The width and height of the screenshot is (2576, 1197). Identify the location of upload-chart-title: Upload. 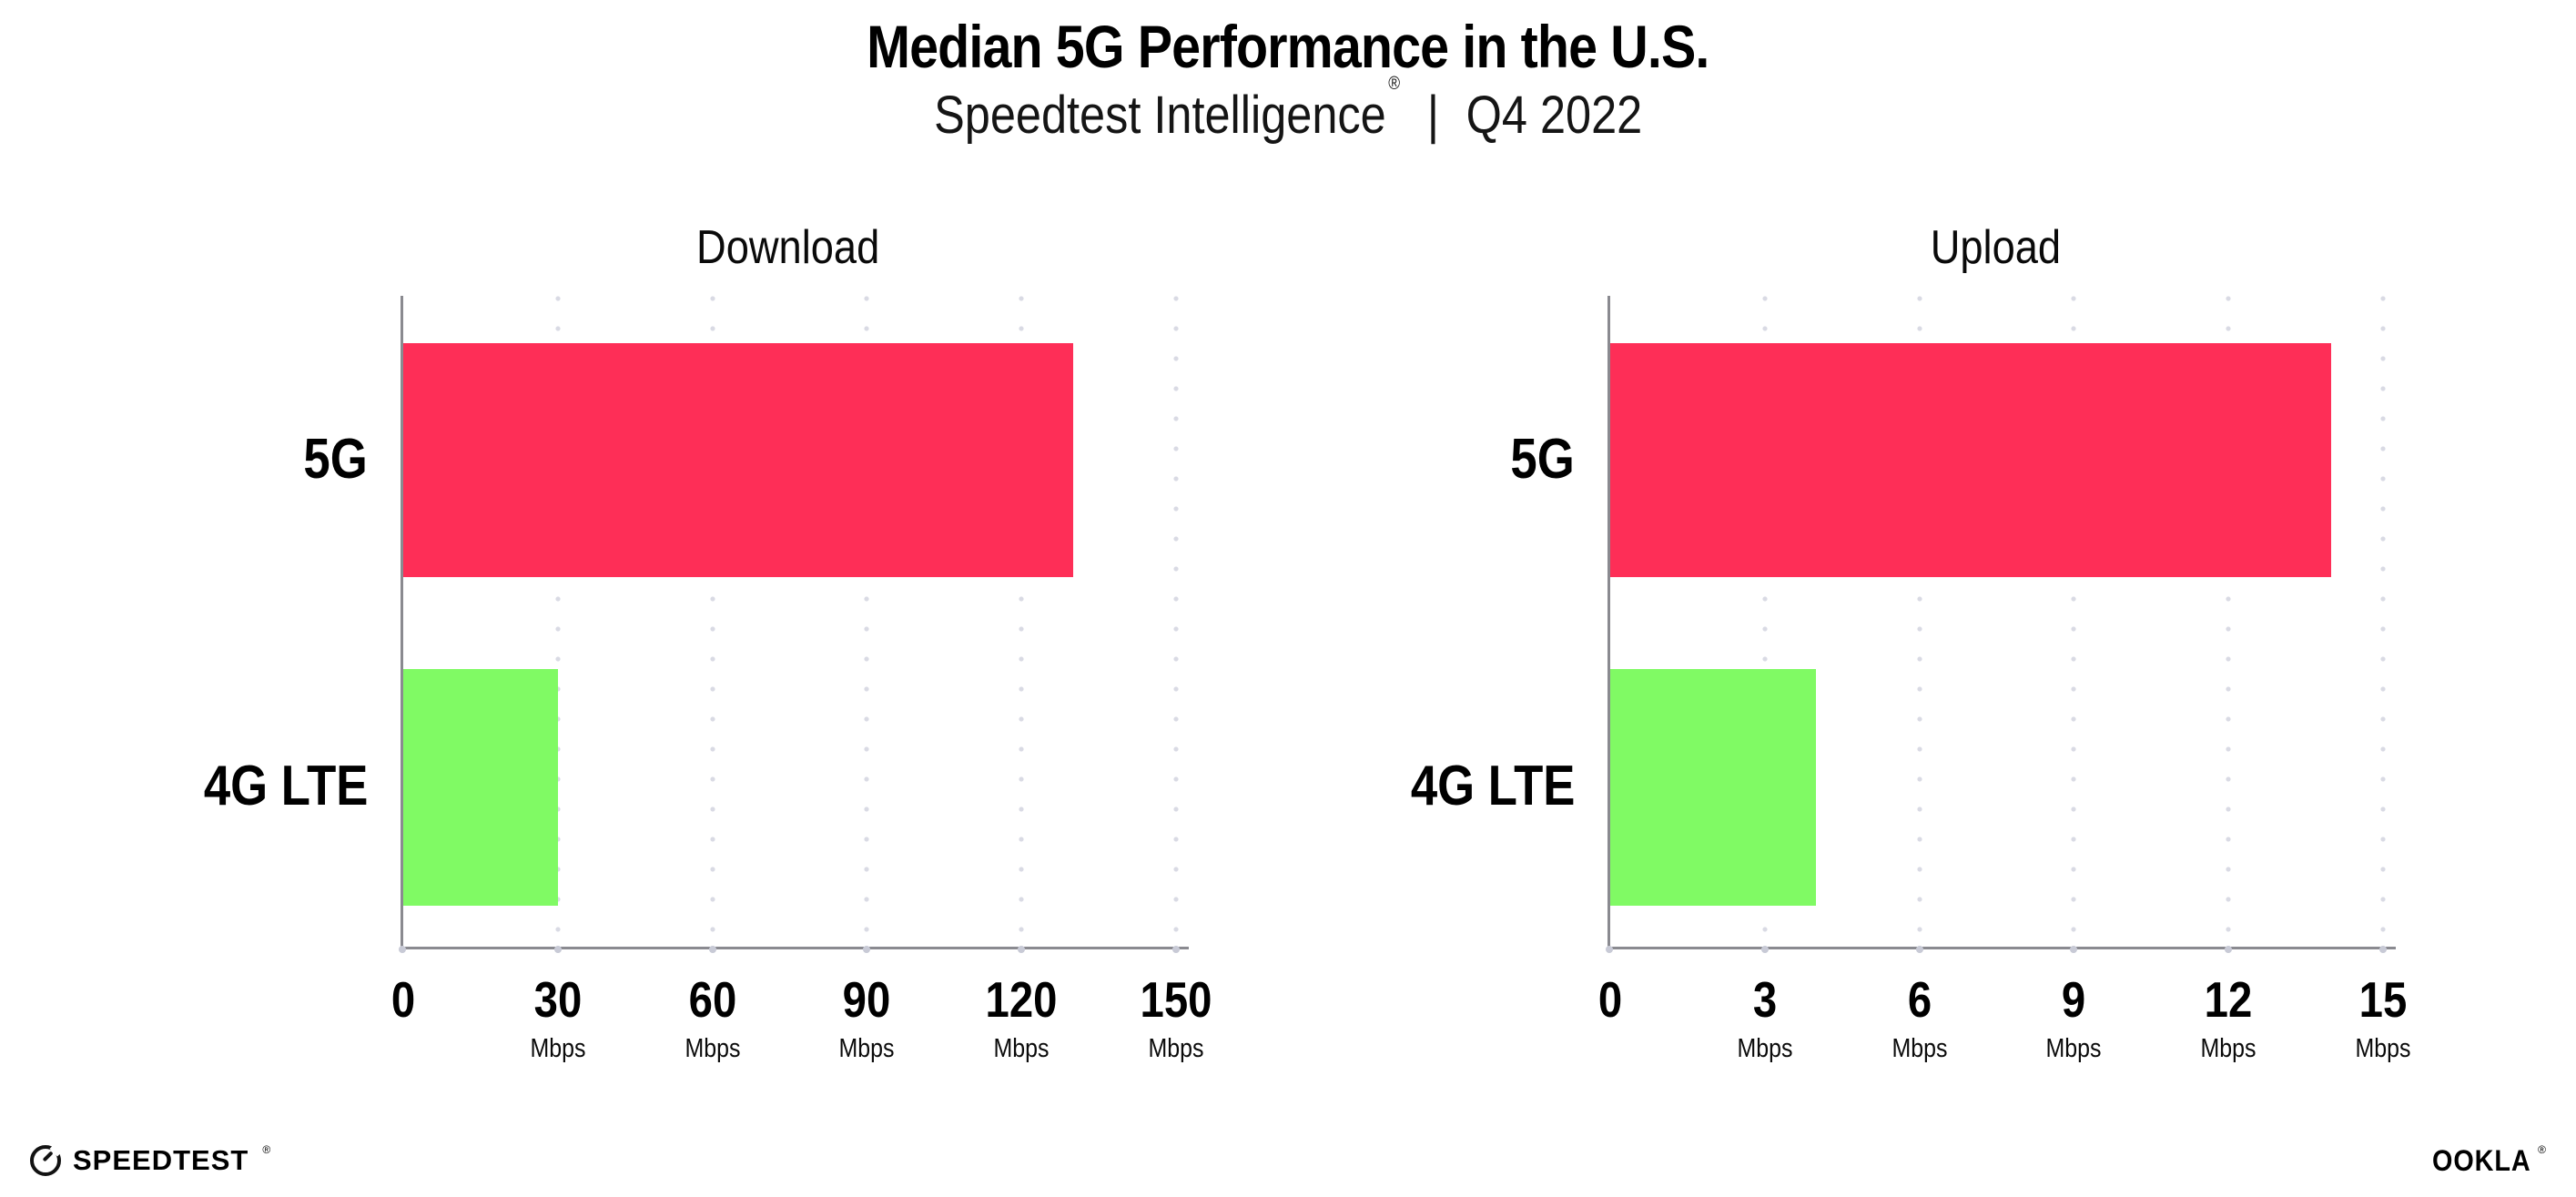
(1995, 248).